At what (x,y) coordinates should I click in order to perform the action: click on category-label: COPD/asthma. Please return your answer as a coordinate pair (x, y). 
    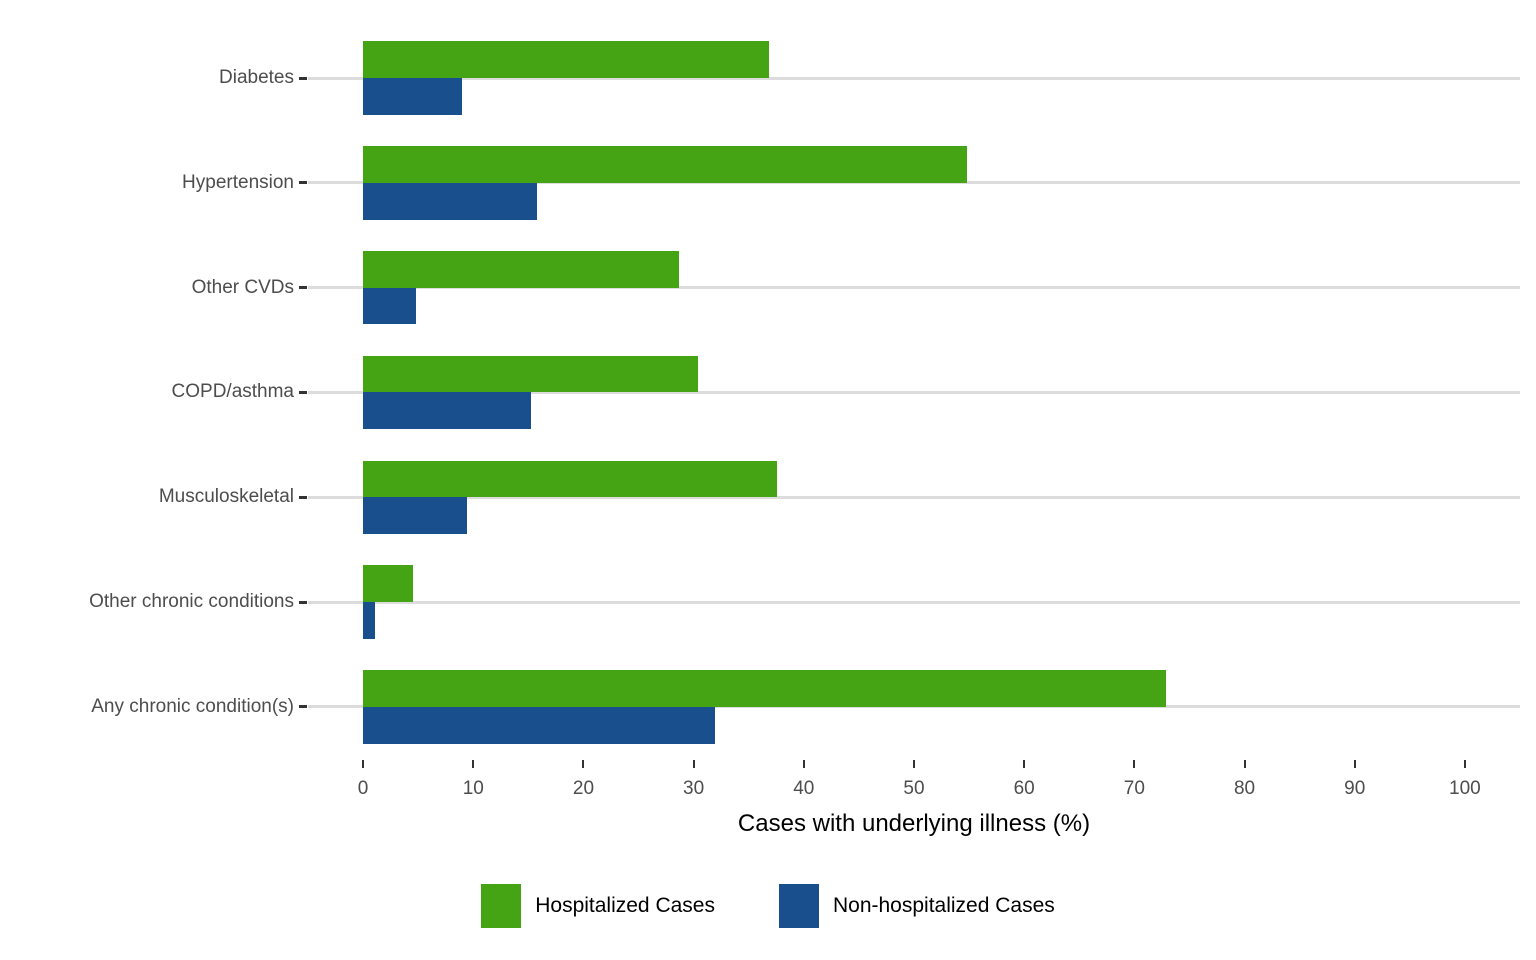
    Looking at the image, I should click on (232, 392).